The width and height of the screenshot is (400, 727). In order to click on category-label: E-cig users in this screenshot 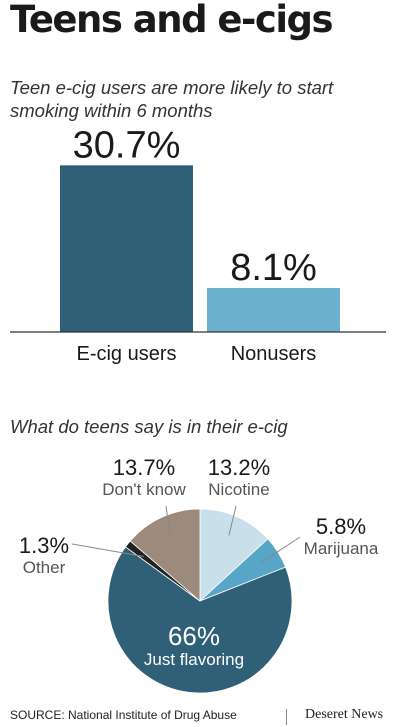, I will do `click(126, 354)`.